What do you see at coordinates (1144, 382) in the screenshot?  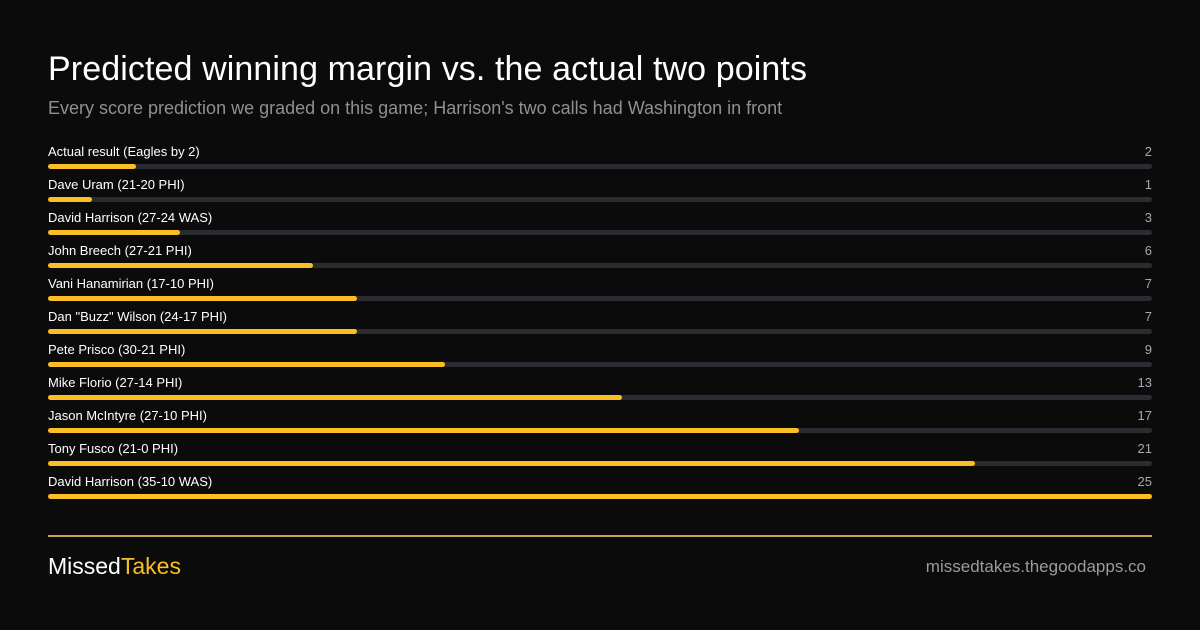 I see `bar-value-label: 13` at bounding box center [1144, 382].